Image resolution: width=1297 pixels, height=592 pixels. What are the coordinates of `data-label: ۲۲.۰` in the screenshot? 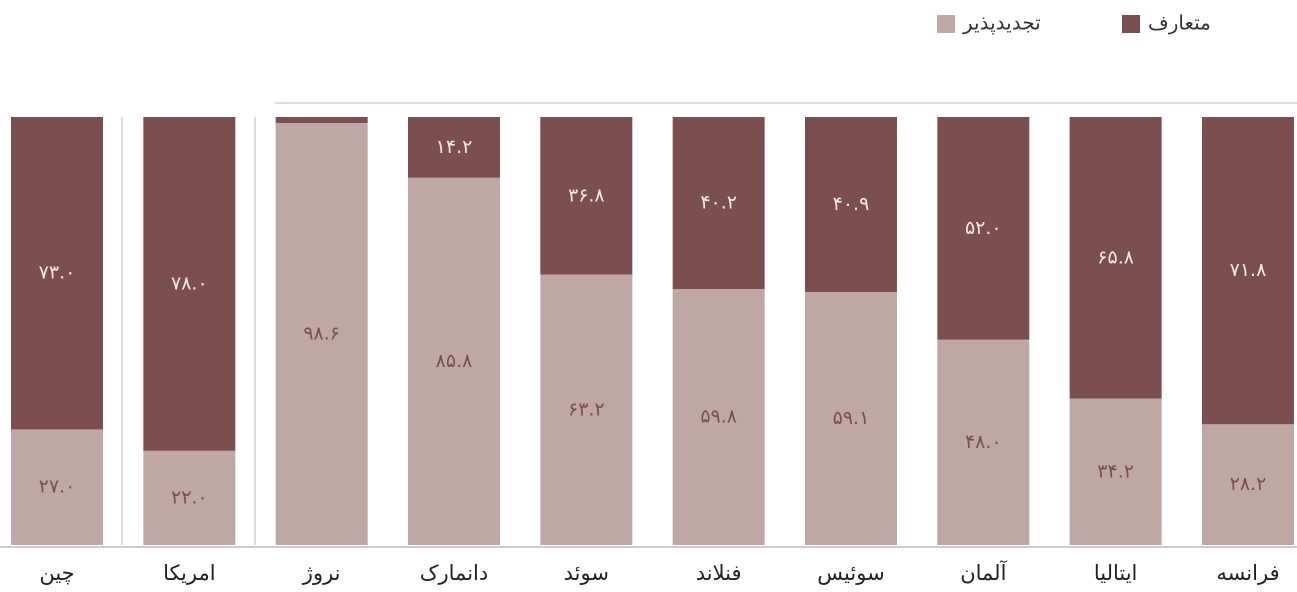 It's located at (189, 497).